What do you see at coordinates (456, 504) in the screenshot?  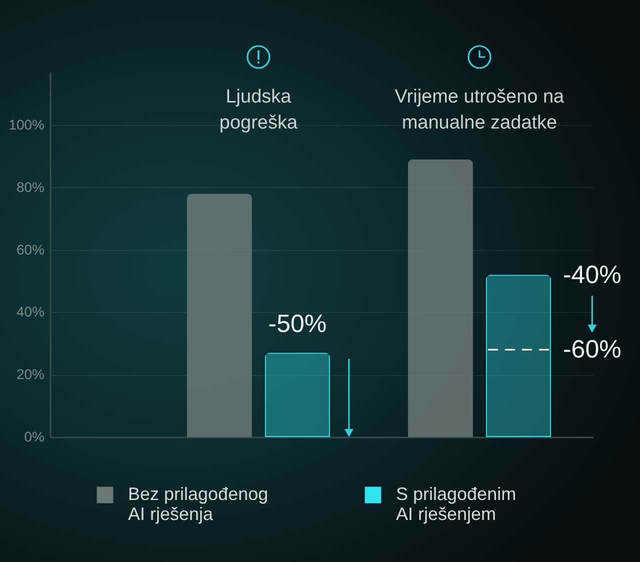 I see `legend-label: S prilagođenim AI rješenjem` at bounding box center [456, 504].